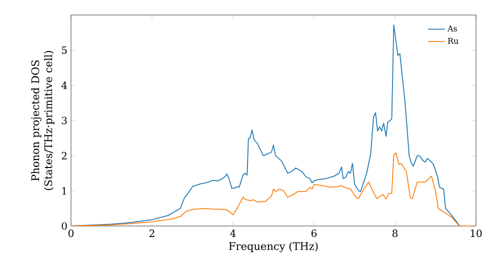 This screenshot has height=280, width=500. What do you see at coordinates (64, 86) in the screenshot?
I see `y-tick-label: 4` at bounding box center [64, 86].